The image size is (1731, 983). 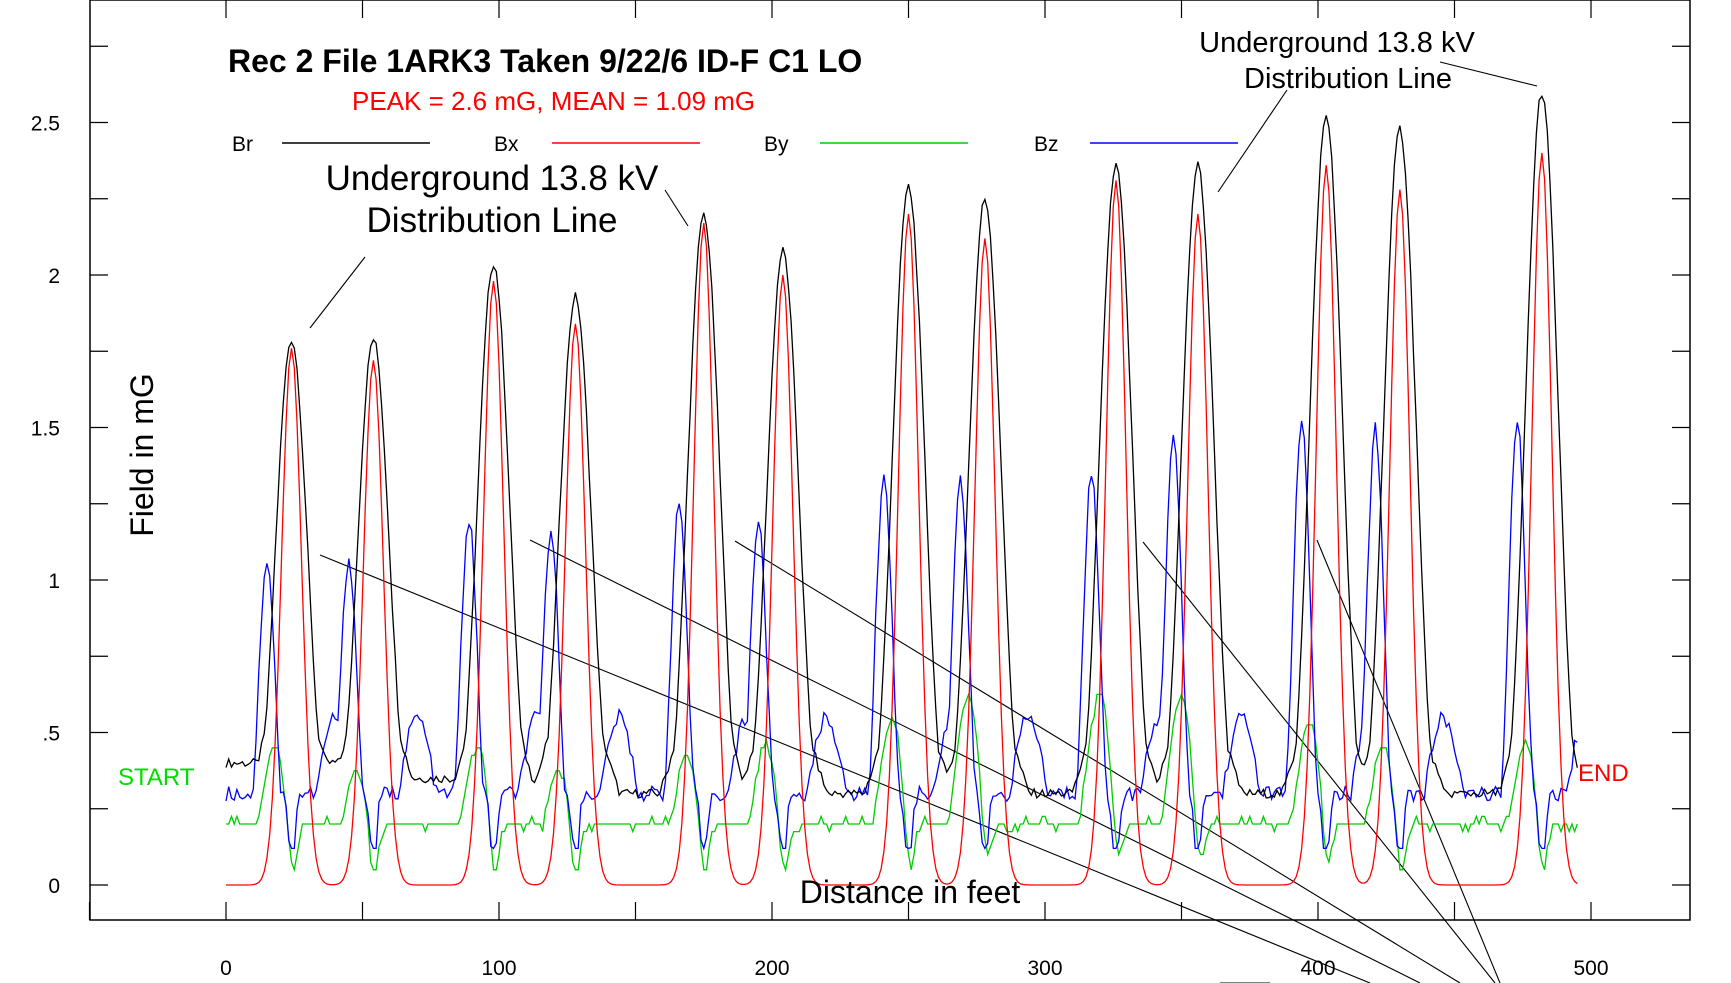 What do you see at coordinates (54, 581) in the screenshot?
I see `y-tick-label-2: 1` at bounding box center [54, 581].